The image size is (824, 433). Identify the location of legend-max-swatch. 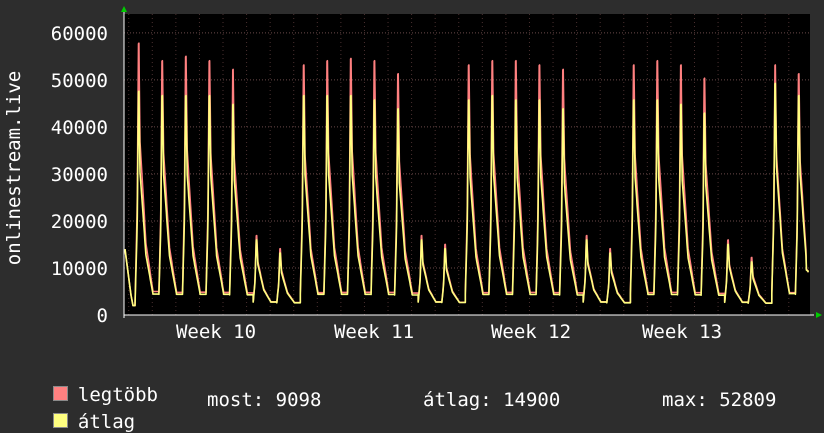
(60, 393).